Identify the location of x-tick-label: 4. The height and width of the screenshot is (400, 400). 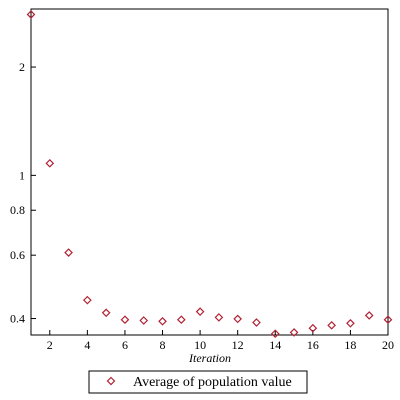
(87, 345).